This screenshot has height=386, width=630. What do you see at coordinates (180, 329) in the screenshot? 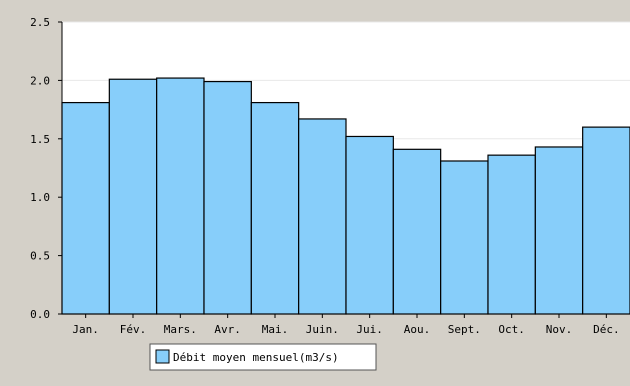
I see `x-tick-label: Mars.` at bounding box center [180, 329].